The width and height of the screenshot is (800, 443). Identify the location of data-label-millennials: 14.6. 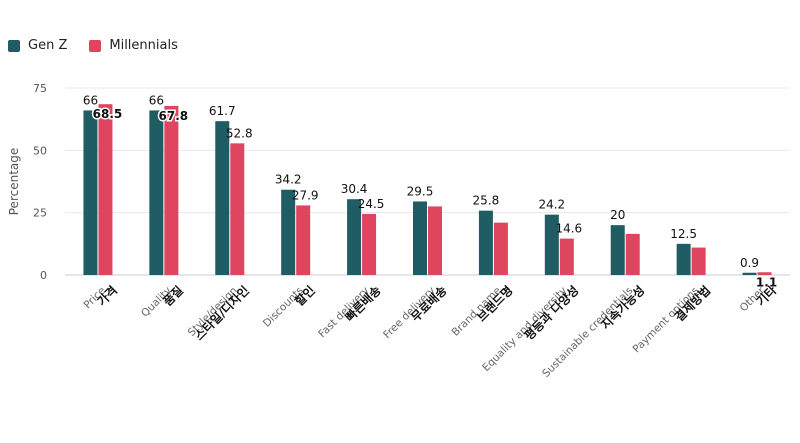
(568, 229).